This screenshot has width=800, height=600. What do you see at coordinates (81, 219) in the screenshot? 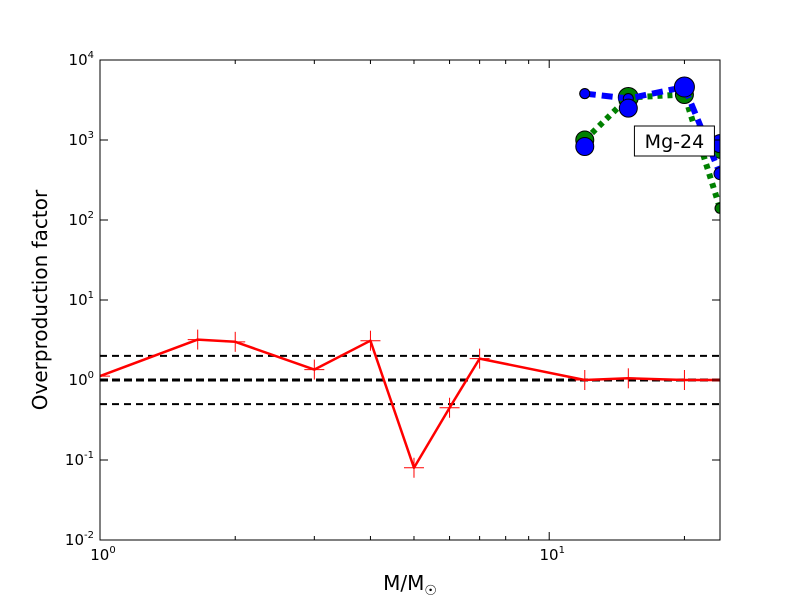
I see `y-tick-label-4: 10²` at bounding box center [81, 219].